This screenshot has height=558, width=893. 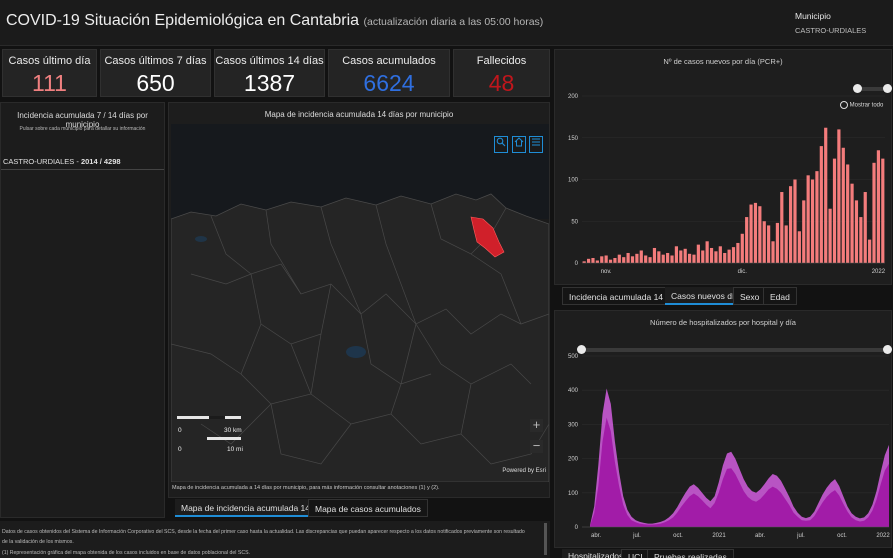 What do you see at coordinates (545, 539) in the screenshot?
I see `footer-scrollbar` at bounding box center [545, 539].